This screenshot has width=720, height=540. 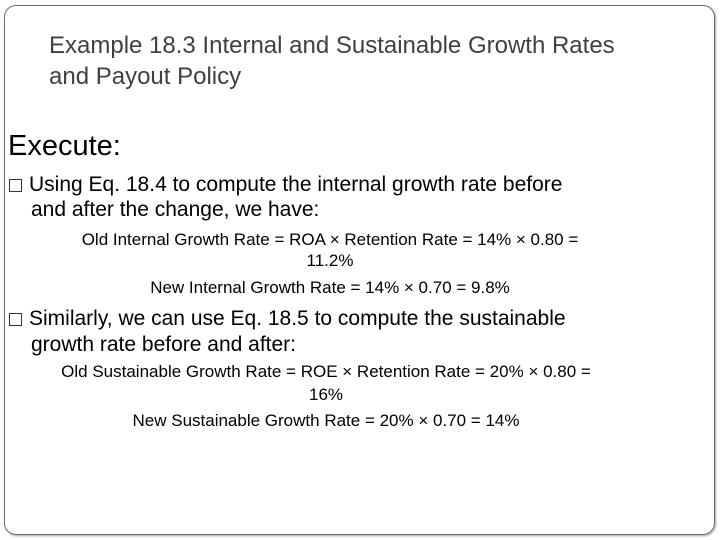 I want to click on old-sustainable-growth-result: 16%, so click(x=326, y=394).